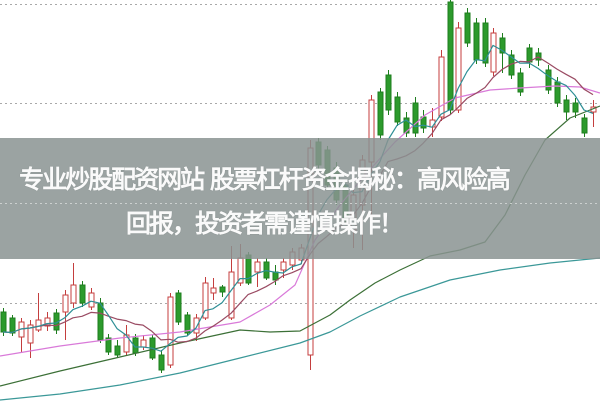 This screenshot has height=401, width=600. I want to click on banner-gridline-overlay, so click(300, 203).